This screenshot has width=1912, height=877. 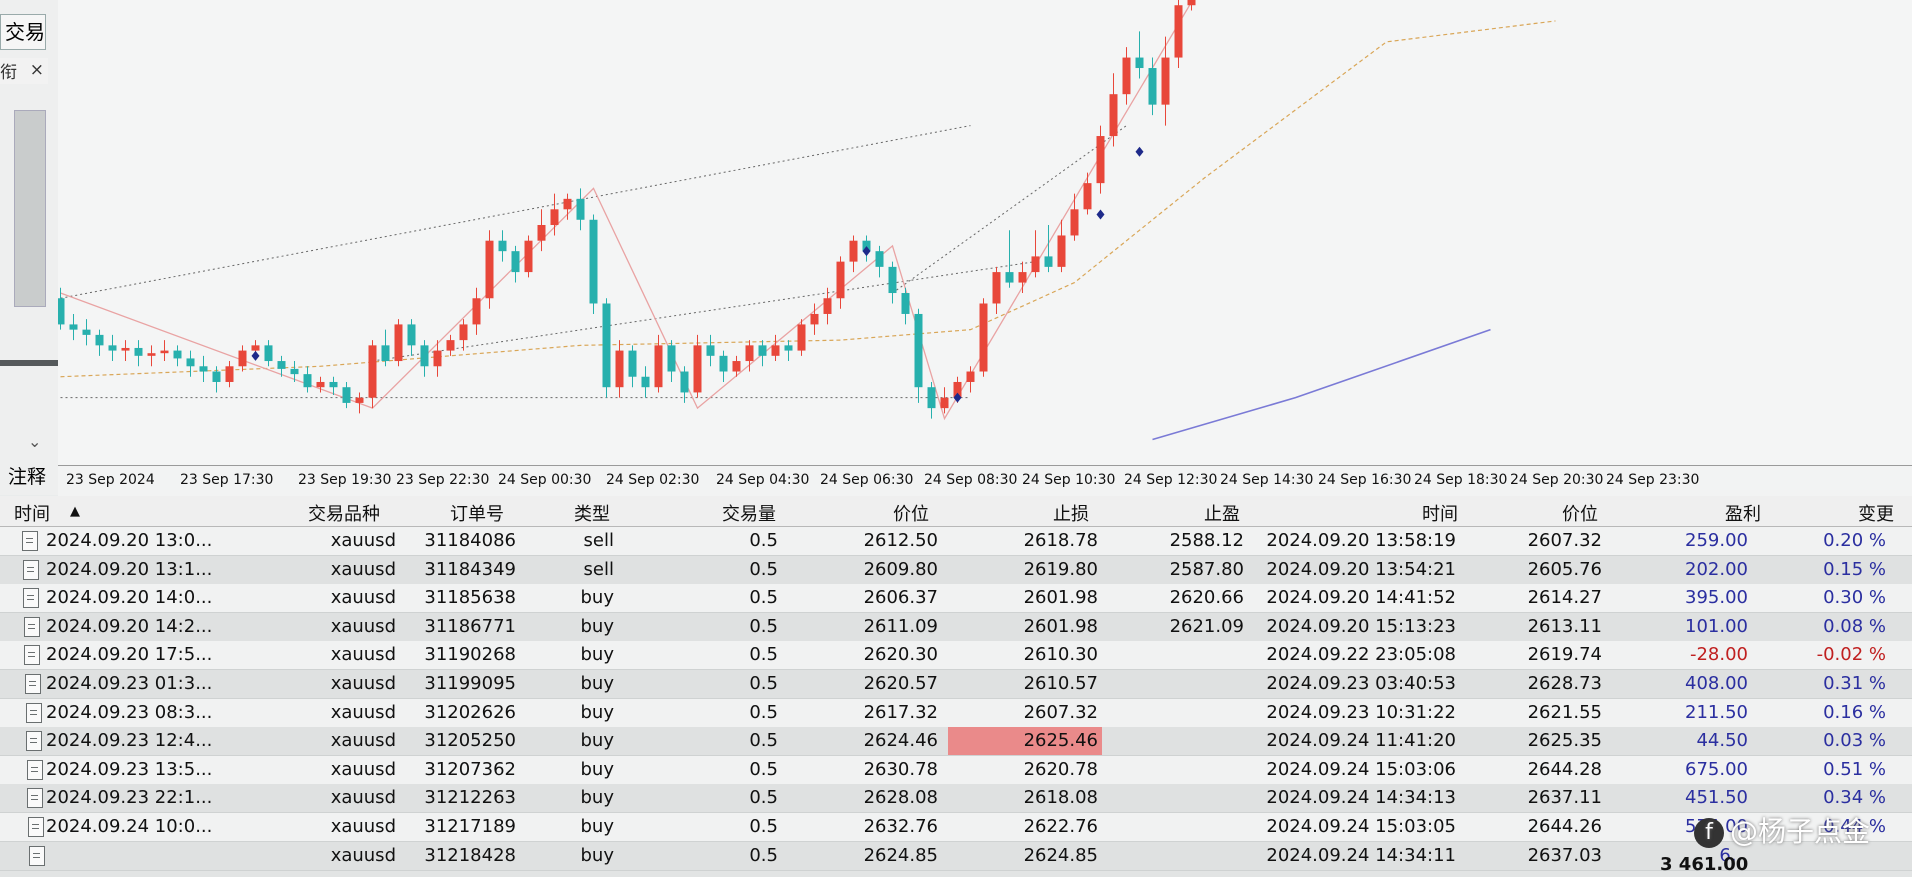 What do you see at coordinates (1854, 769) in the screenshot?
I see `cell-change: 0.51 %` at bounding box center [1854, 769].